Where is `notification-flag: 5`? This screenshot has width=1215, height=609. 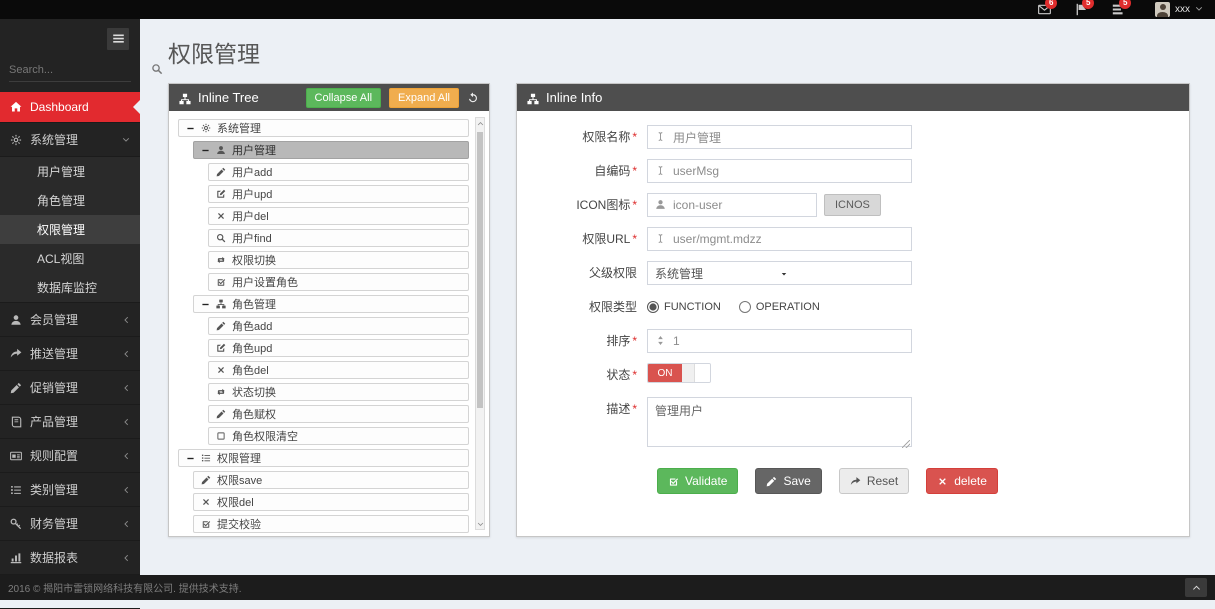
notification-flag: 5 is located at coordinates (1081, 10).